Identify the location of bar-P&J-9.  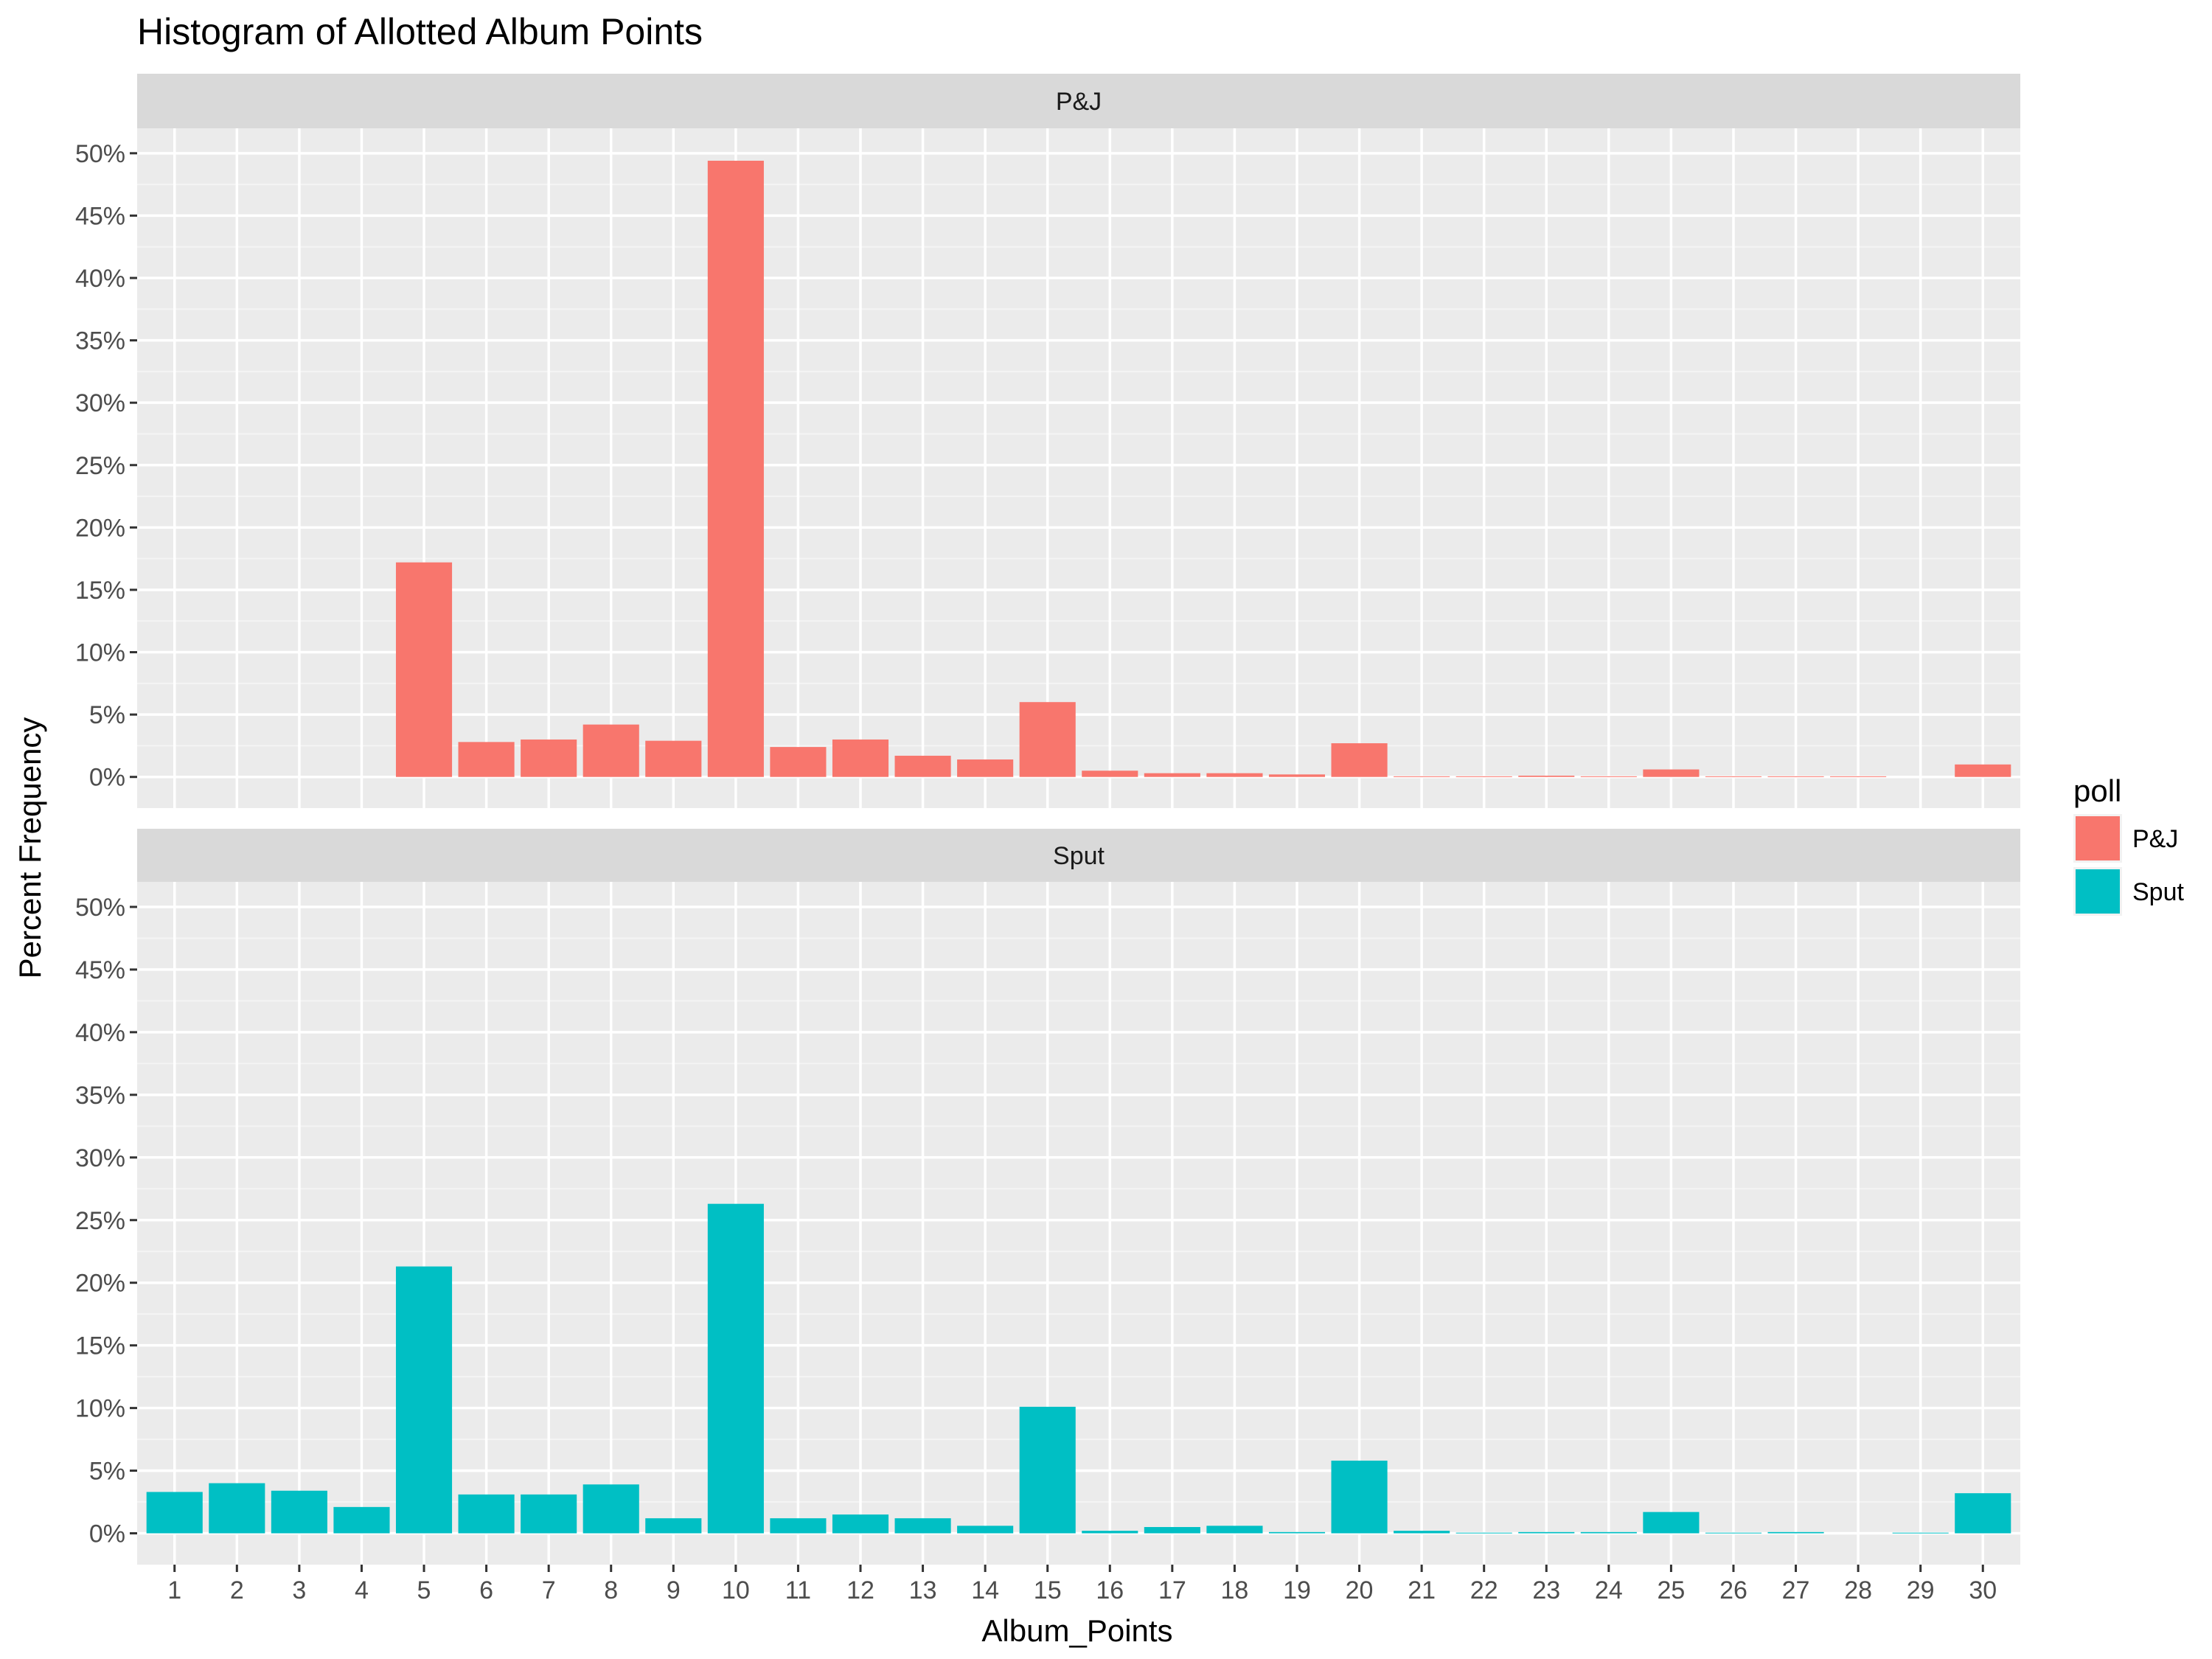
(673, 758).